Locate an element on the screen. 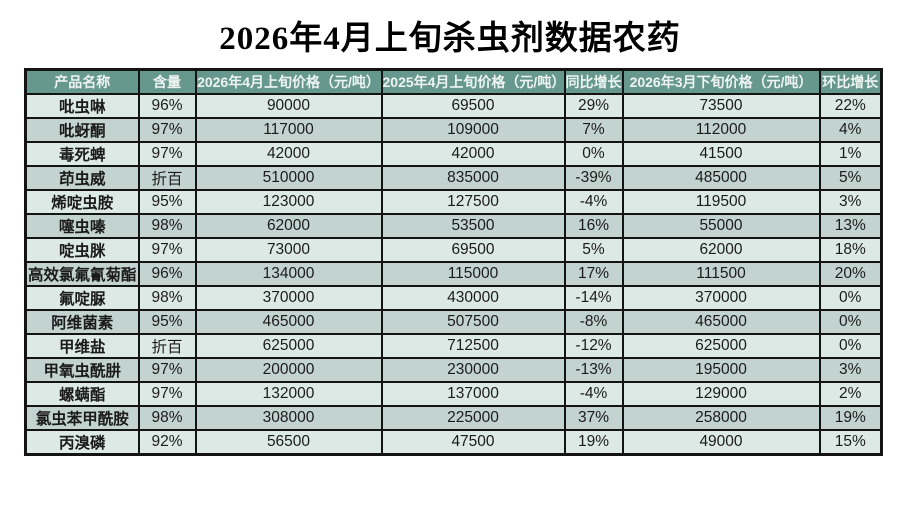 The image size is (900, 506). value-cell: 507500 is located at coordinates (473, 321).